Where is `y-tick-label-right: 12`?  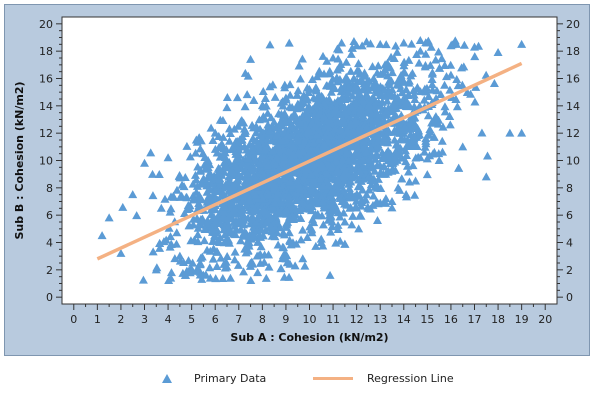 y-tick-label-right: 12 is located at coordinates (573, 133).